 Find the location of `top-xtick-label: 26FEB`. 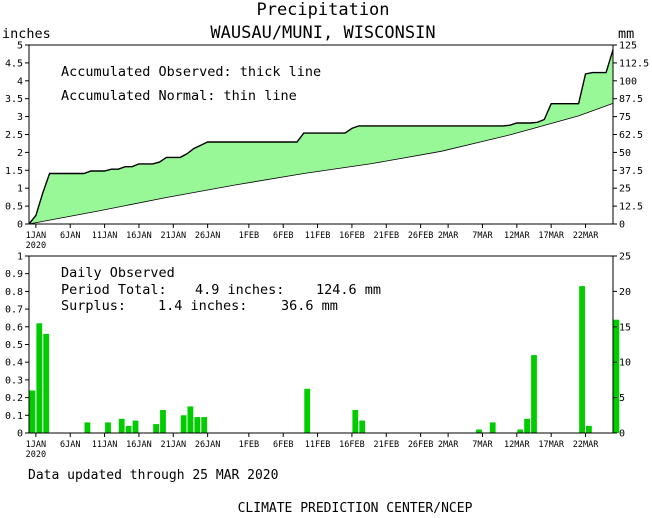

top-xtick-label: 26FEB is located at coordinates (421, 236).